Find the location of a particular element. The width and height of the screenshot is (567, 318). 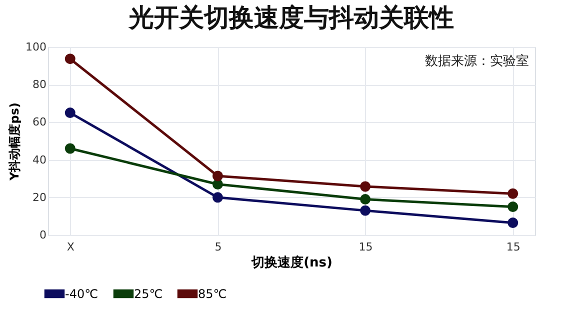

y-tick-label: 20 is located at coordinates (39, 197).